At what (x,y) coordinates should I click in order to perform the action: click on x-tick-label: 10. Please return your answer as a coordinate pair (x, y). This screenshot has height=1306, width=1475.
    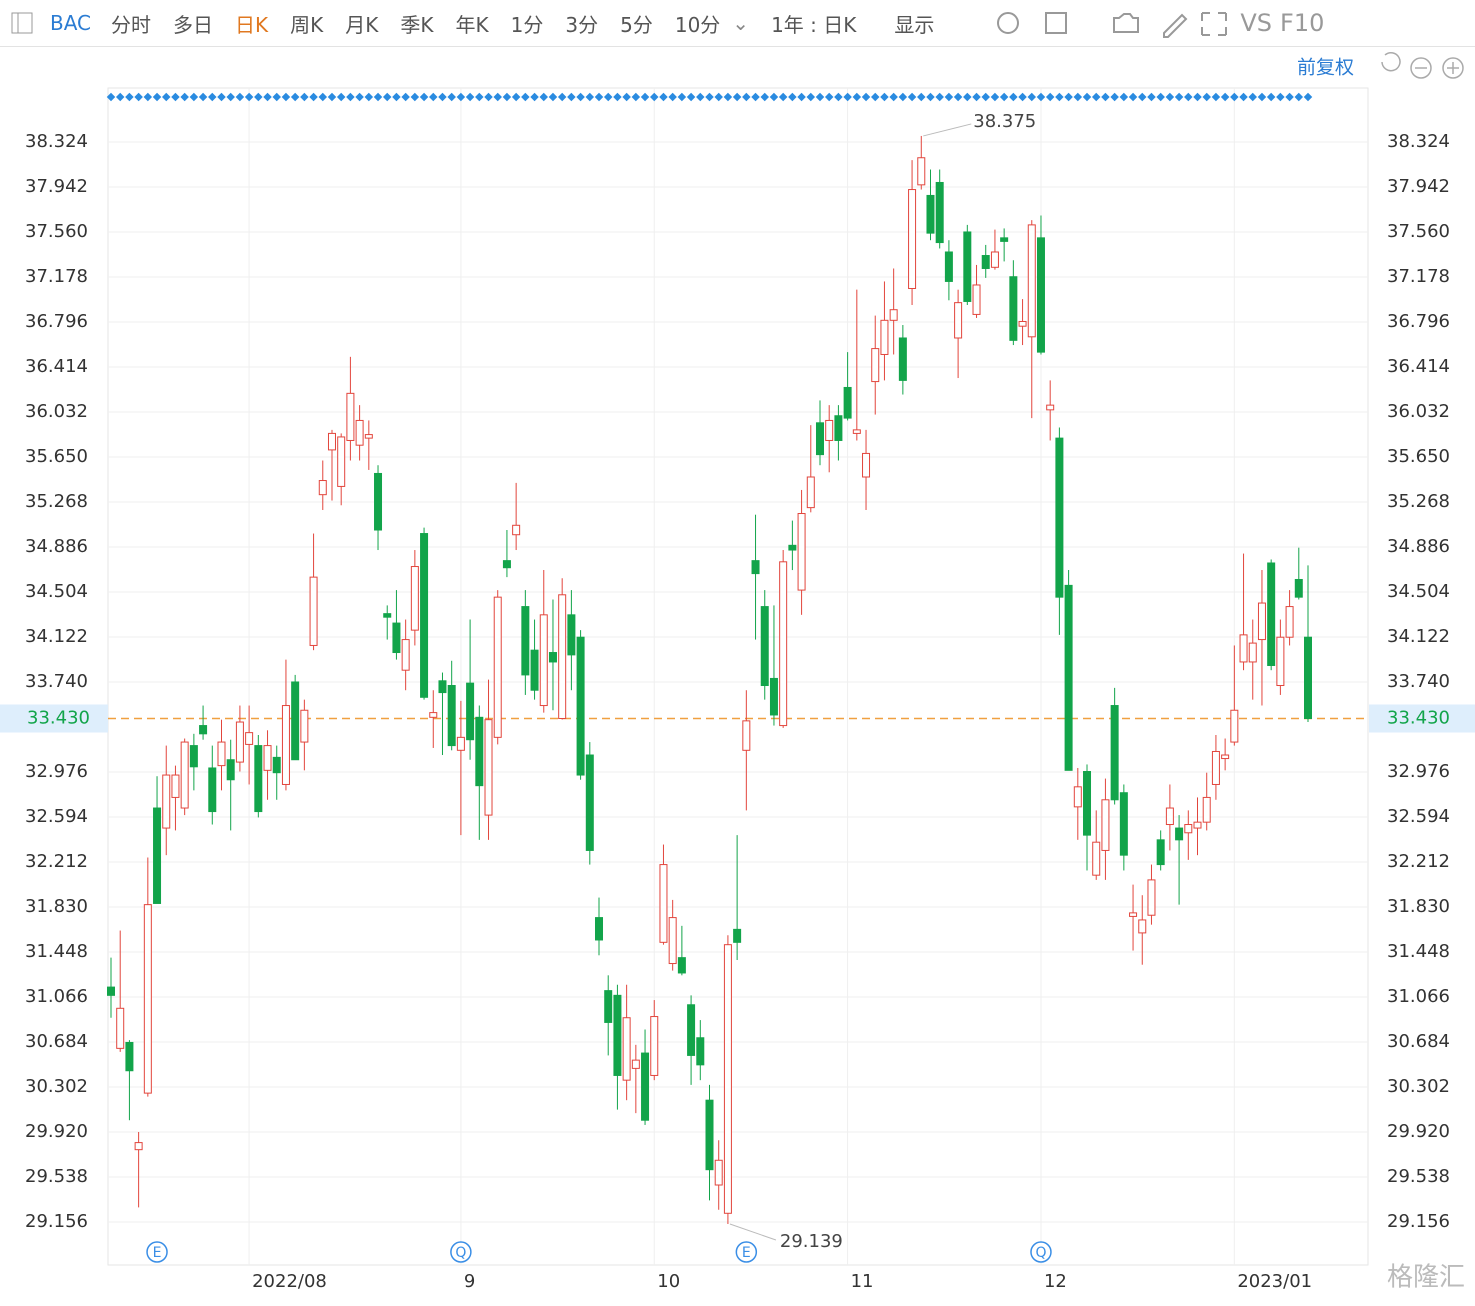
    Looking at the image, I should click on (668, 1281).